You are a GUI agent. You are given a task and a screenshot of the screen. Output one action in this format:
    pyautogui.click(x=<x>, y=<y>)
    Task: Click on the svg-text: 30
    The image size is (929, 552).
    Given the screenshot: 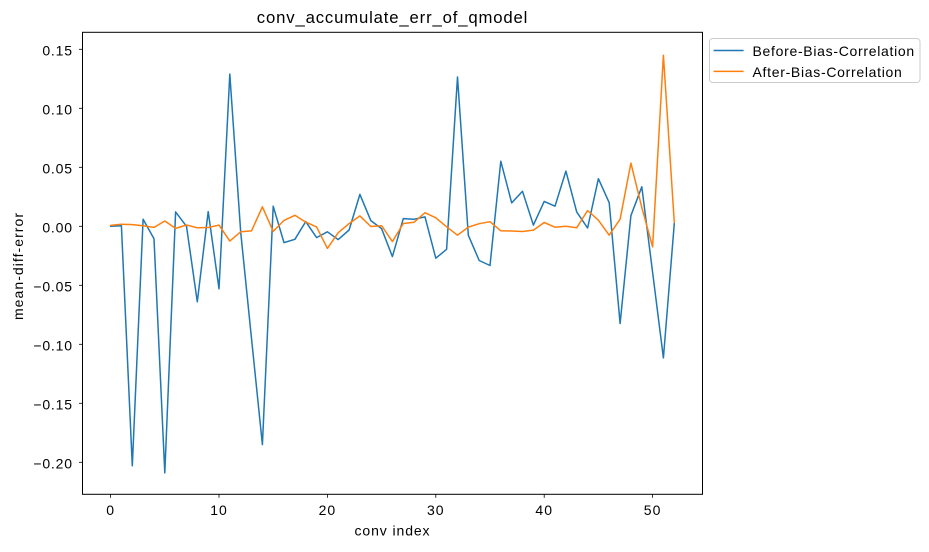 What is the action you would take?
    pyautogui.click(x=436, y=510)
    